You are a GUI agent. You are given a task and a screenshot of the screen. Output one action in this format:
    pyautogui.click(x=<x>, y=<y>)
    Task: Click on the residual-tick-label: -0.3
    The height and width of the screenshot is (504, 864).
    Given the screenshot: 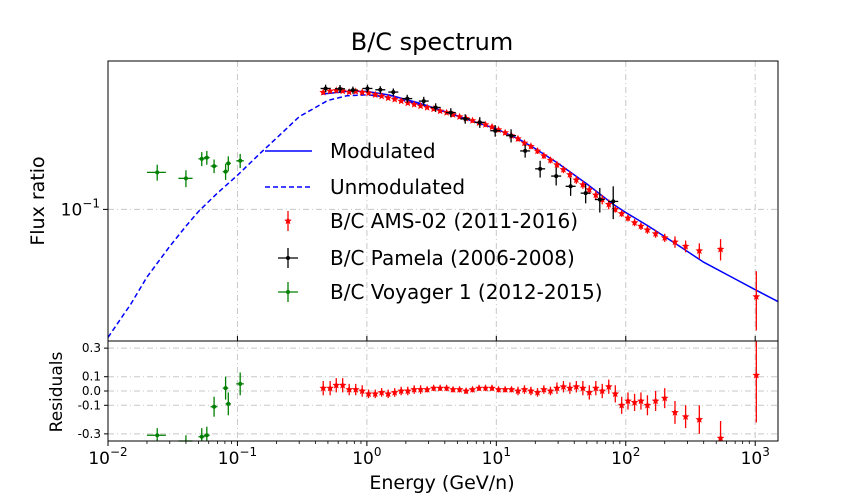 What is the action you would take?
    pyautogui.click(x=89, y=434)
    